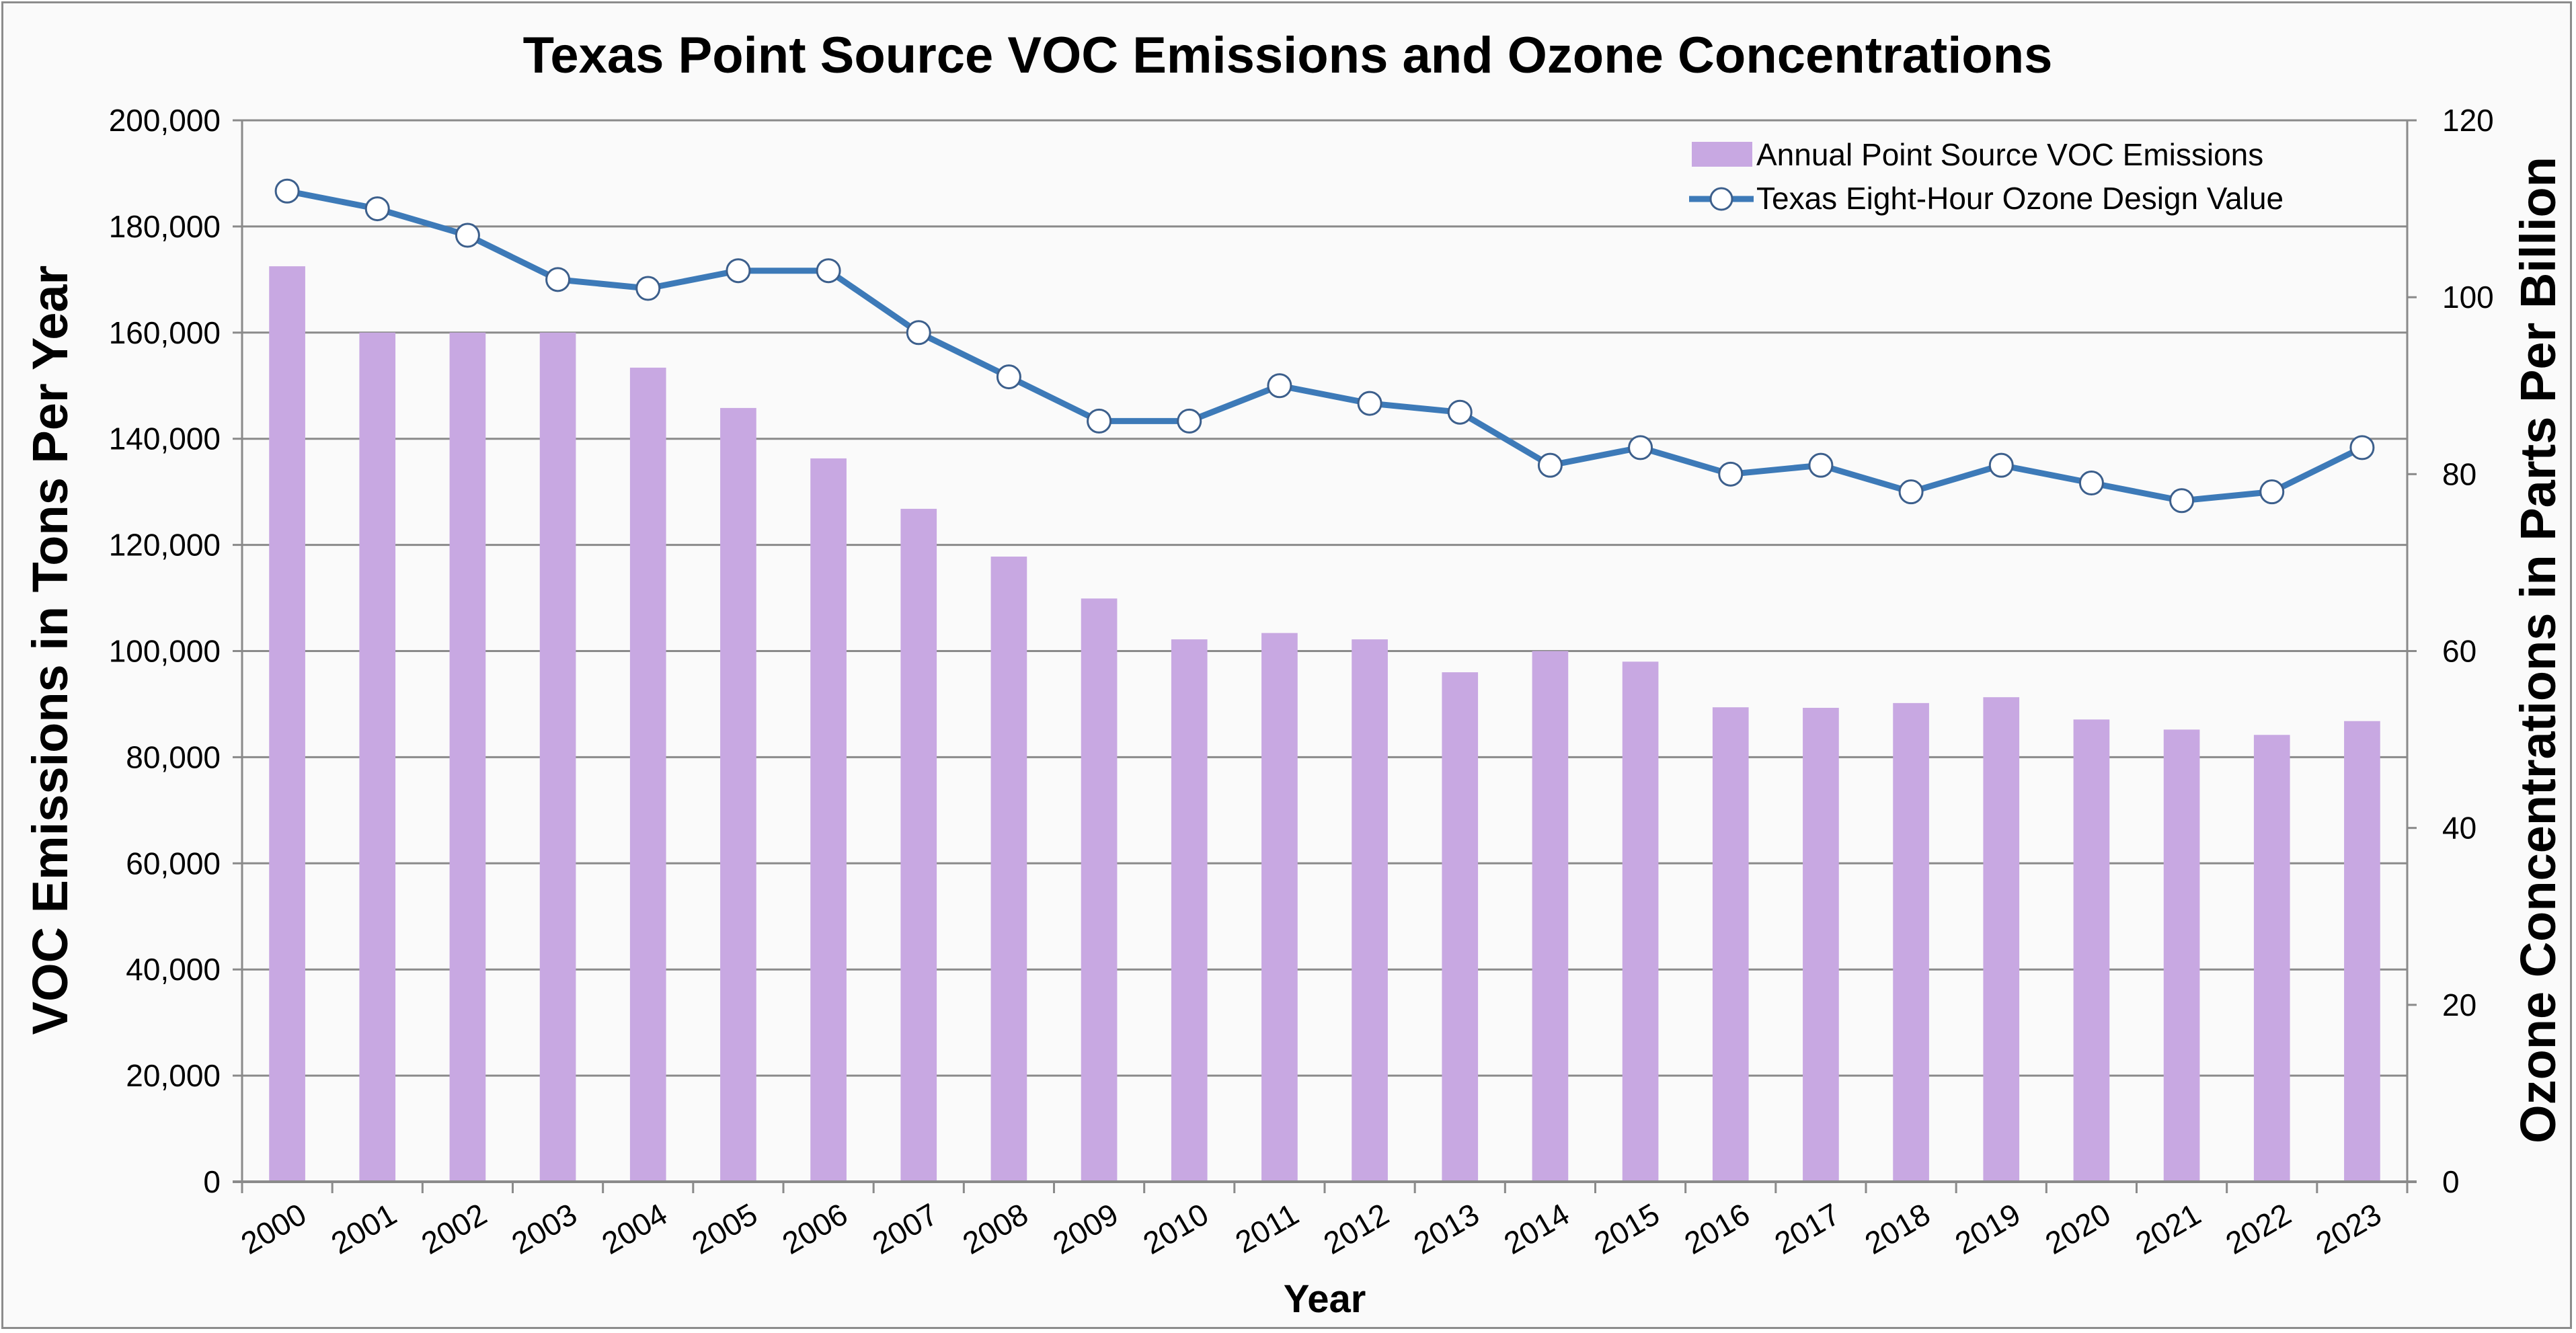  Describe the element at coordinates (1988, 1229) in the screenshot. I see `x-tick-label: 2019` at that location.